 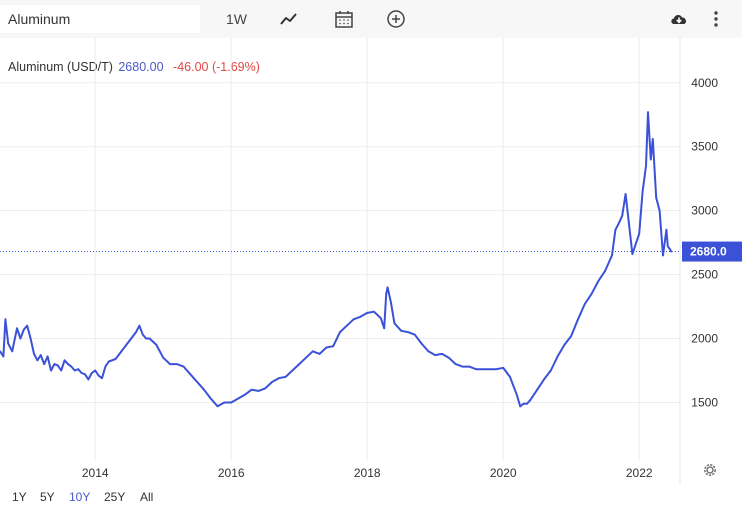 What do you see at coordinates (231, 473) in the screenshot?
I see `x-tick-label: 2016` at bounding box center [231, 473].